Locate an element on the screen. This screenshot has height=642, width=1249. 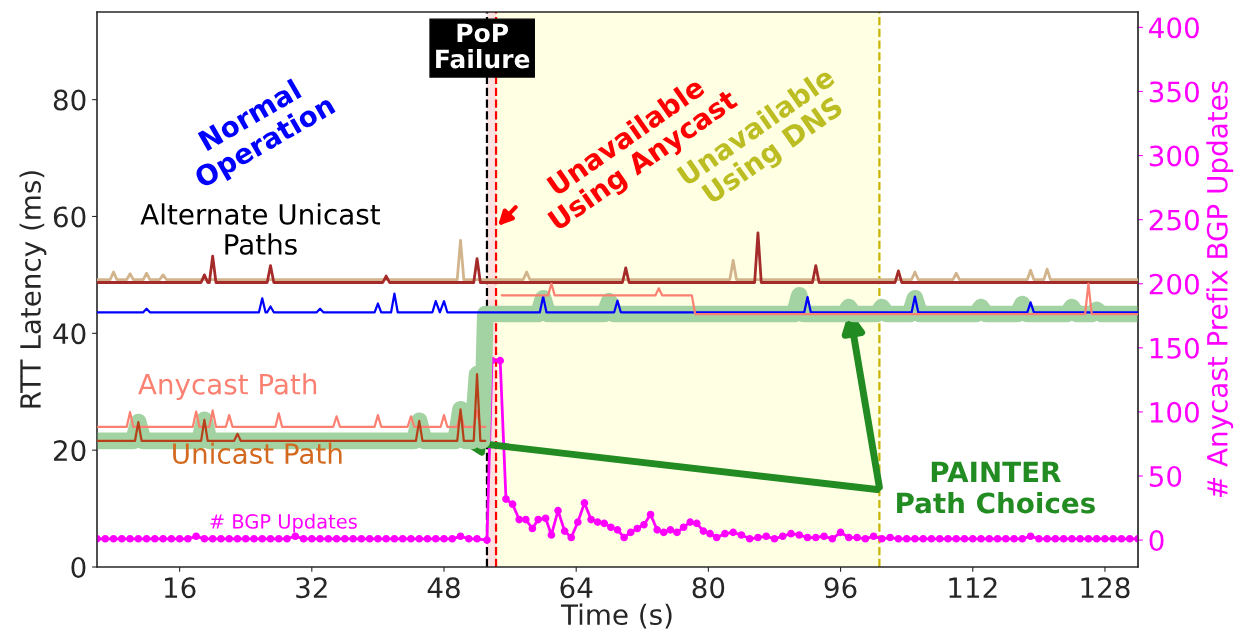
x-tick-label: 112 is located at coordinates (973, 587).